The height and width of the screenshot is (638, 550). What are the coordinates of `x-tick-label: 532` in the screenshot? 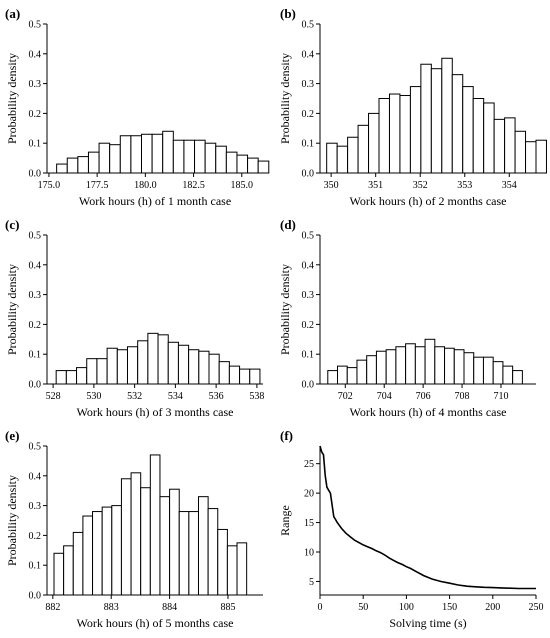 It's located at (134, 396).